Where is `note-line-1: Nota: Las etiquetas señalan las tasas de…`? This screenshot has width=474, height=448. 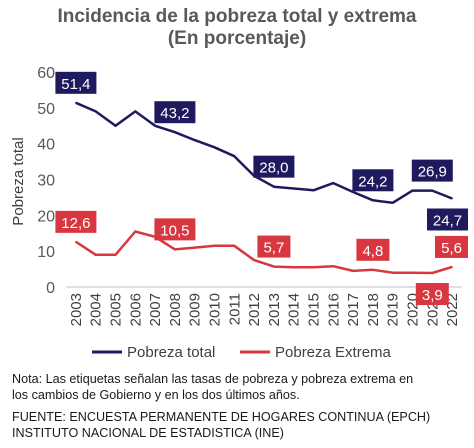 note-line-1: Nota: Las etiquetas señalan las tasas de… is located at coordinates (213, 379).